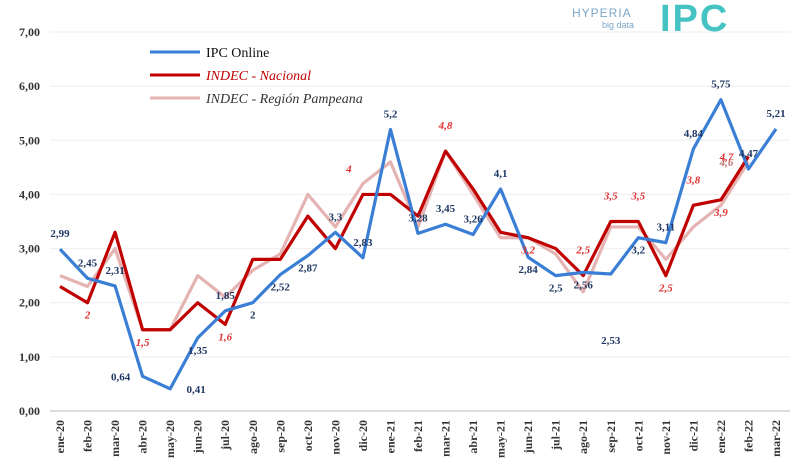 This screenshot has height=465, width=811. What do you see at coordinates (226, 296) in the screenshot?
I see `data-label: 1,85` at bounding box center [226, 296].